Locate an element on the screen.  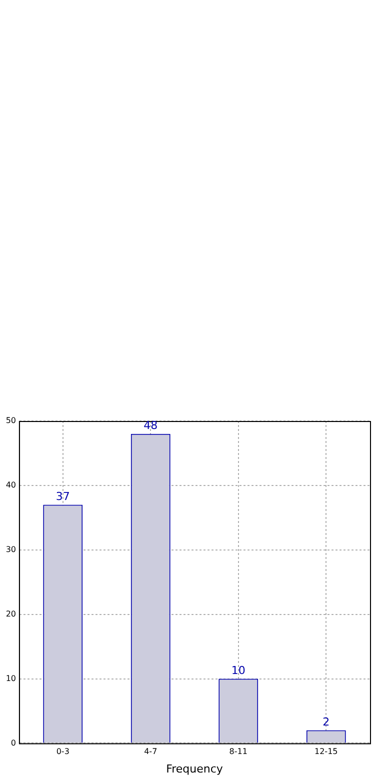
y-tick-label: 50 is located at coordinates (11, 421).